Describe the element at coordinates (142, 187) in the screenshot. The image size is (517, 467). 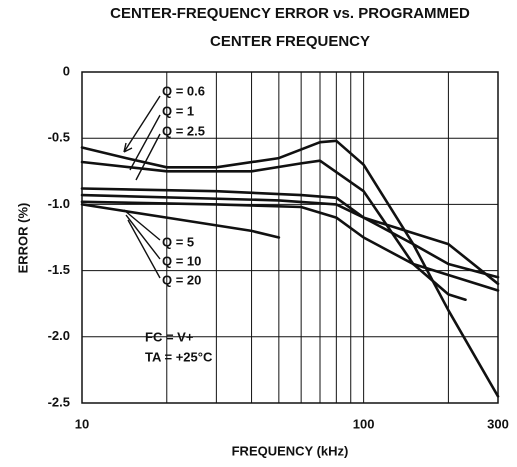
I see `pointer-arrows` at that location.